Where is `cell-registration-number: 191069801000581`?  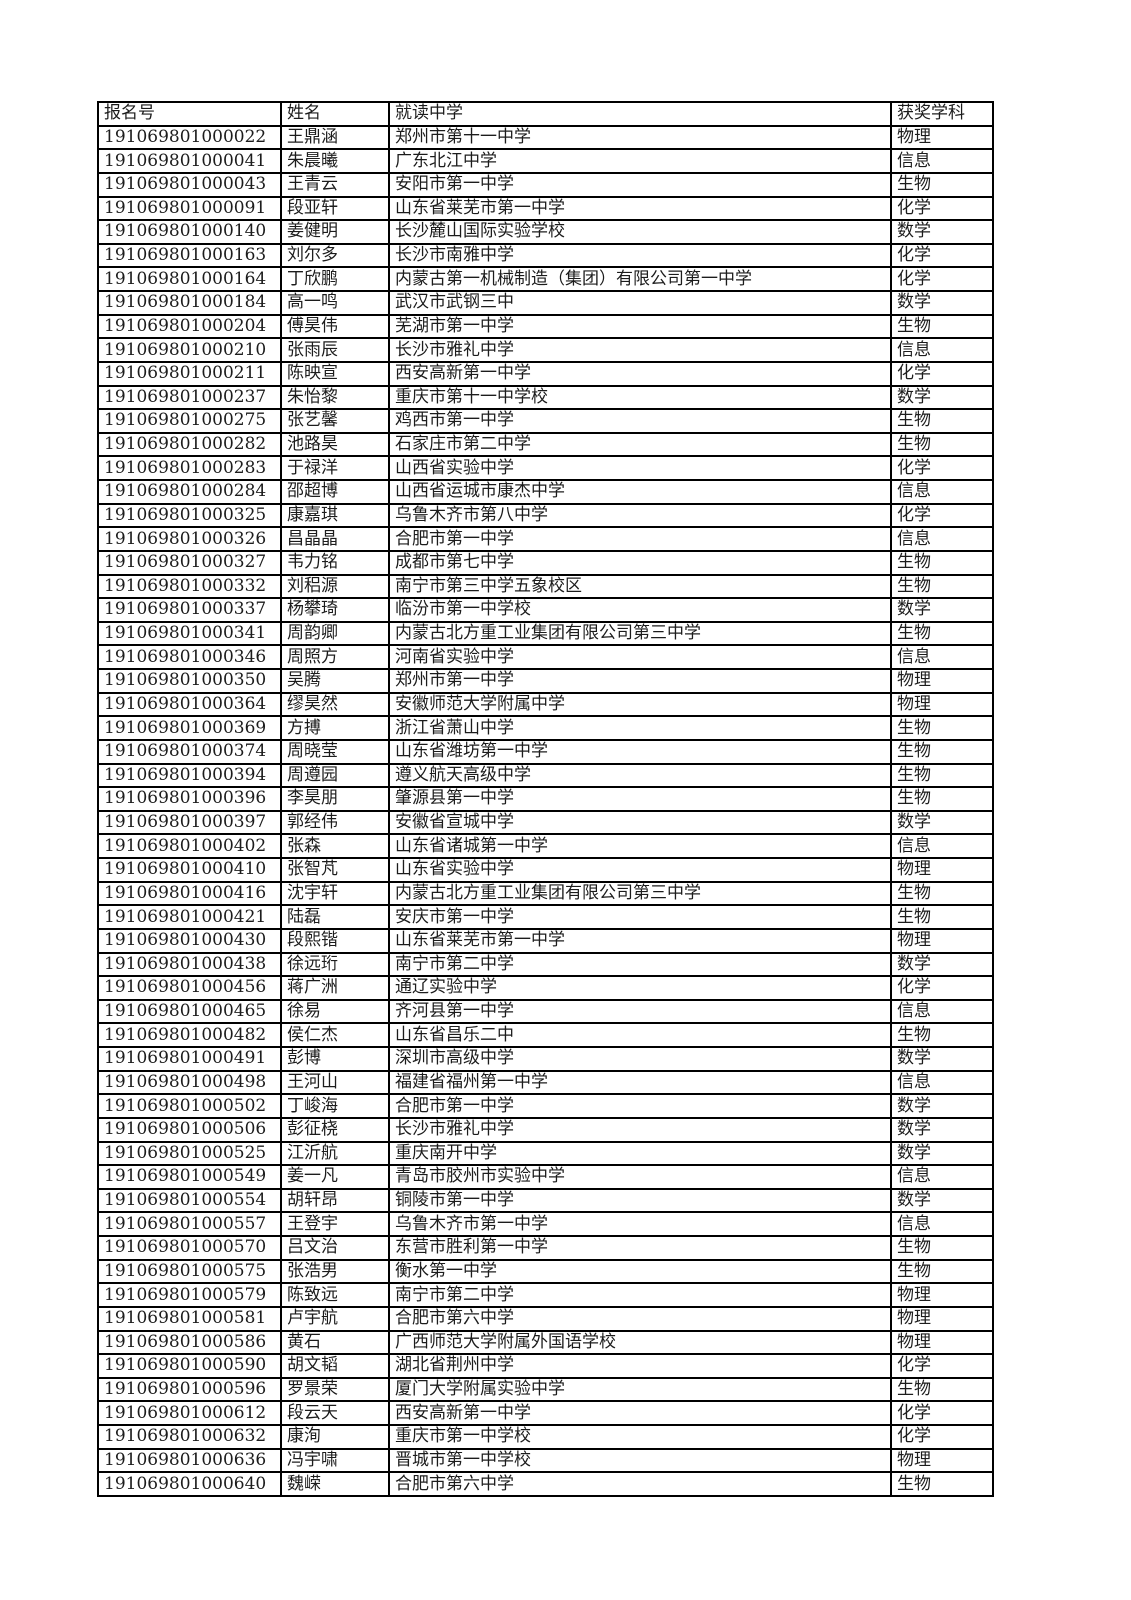 cell-registration-number: 191069801000581 is located at coordinates (189, 1318).